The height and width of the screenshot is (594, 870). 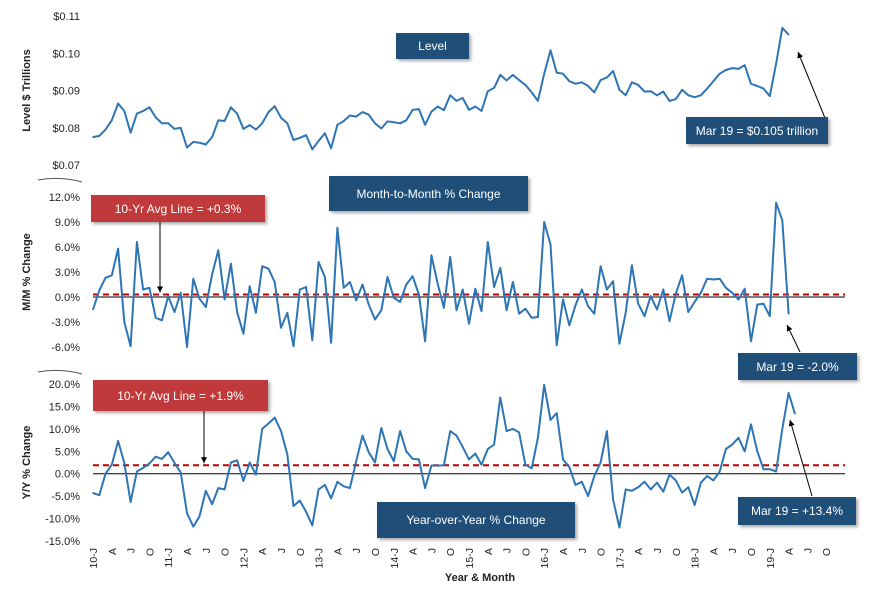 I want to click on y-axis-title: Level $ Trillions, so click(x=27, y=90).